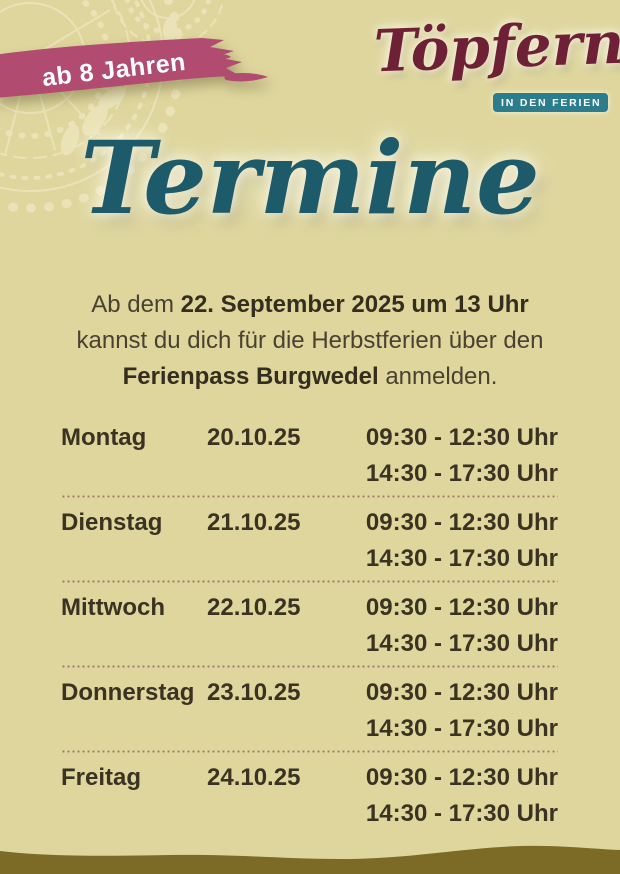 The height and width of the screenshot is (874, 620). Describe the element at coordinates (101, 777) in the screenshot. I see `day-cell: Freitag` at that location.